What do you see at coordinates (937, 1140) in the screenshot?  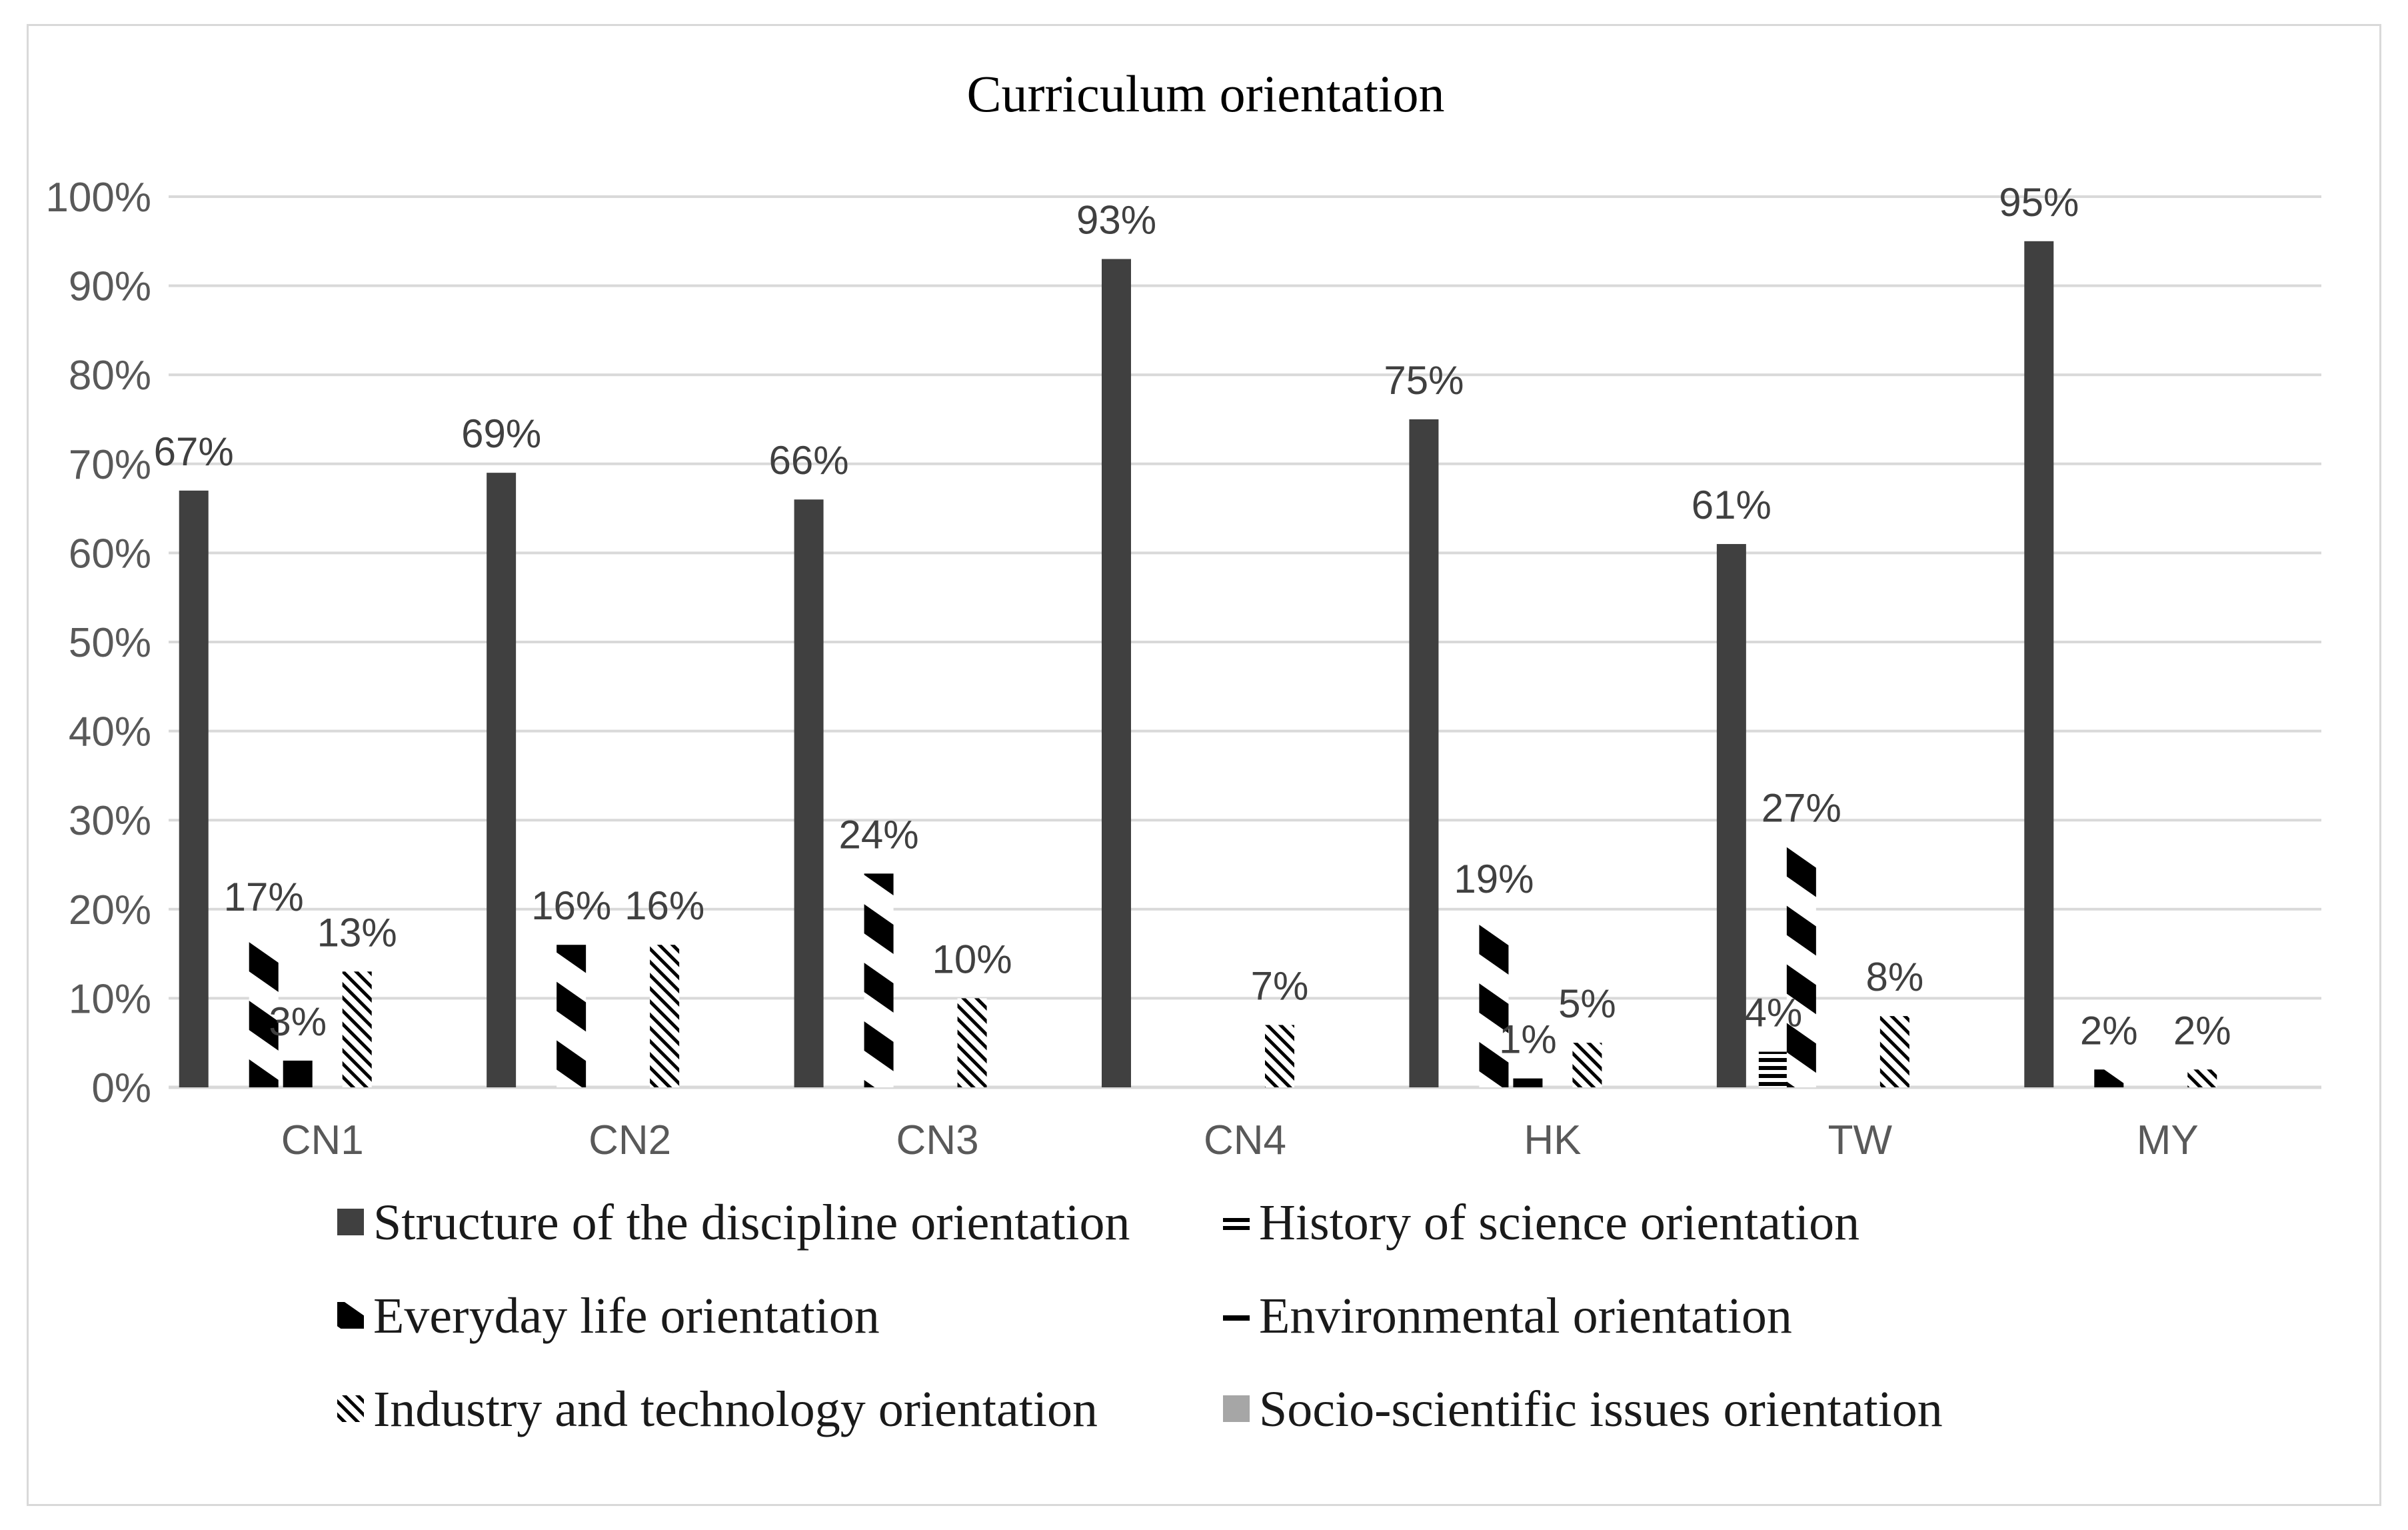 I see `x-tick-label: CN3` at bounding box center [937, 1140].